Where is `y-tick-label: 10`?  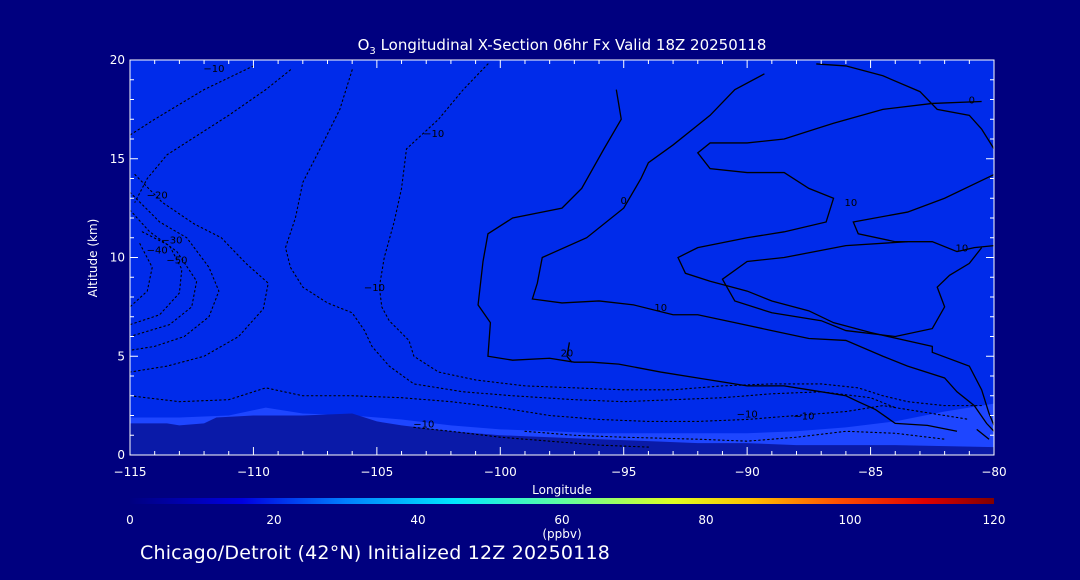 y-tick-label: 10 is located at coordinates (117, 258).